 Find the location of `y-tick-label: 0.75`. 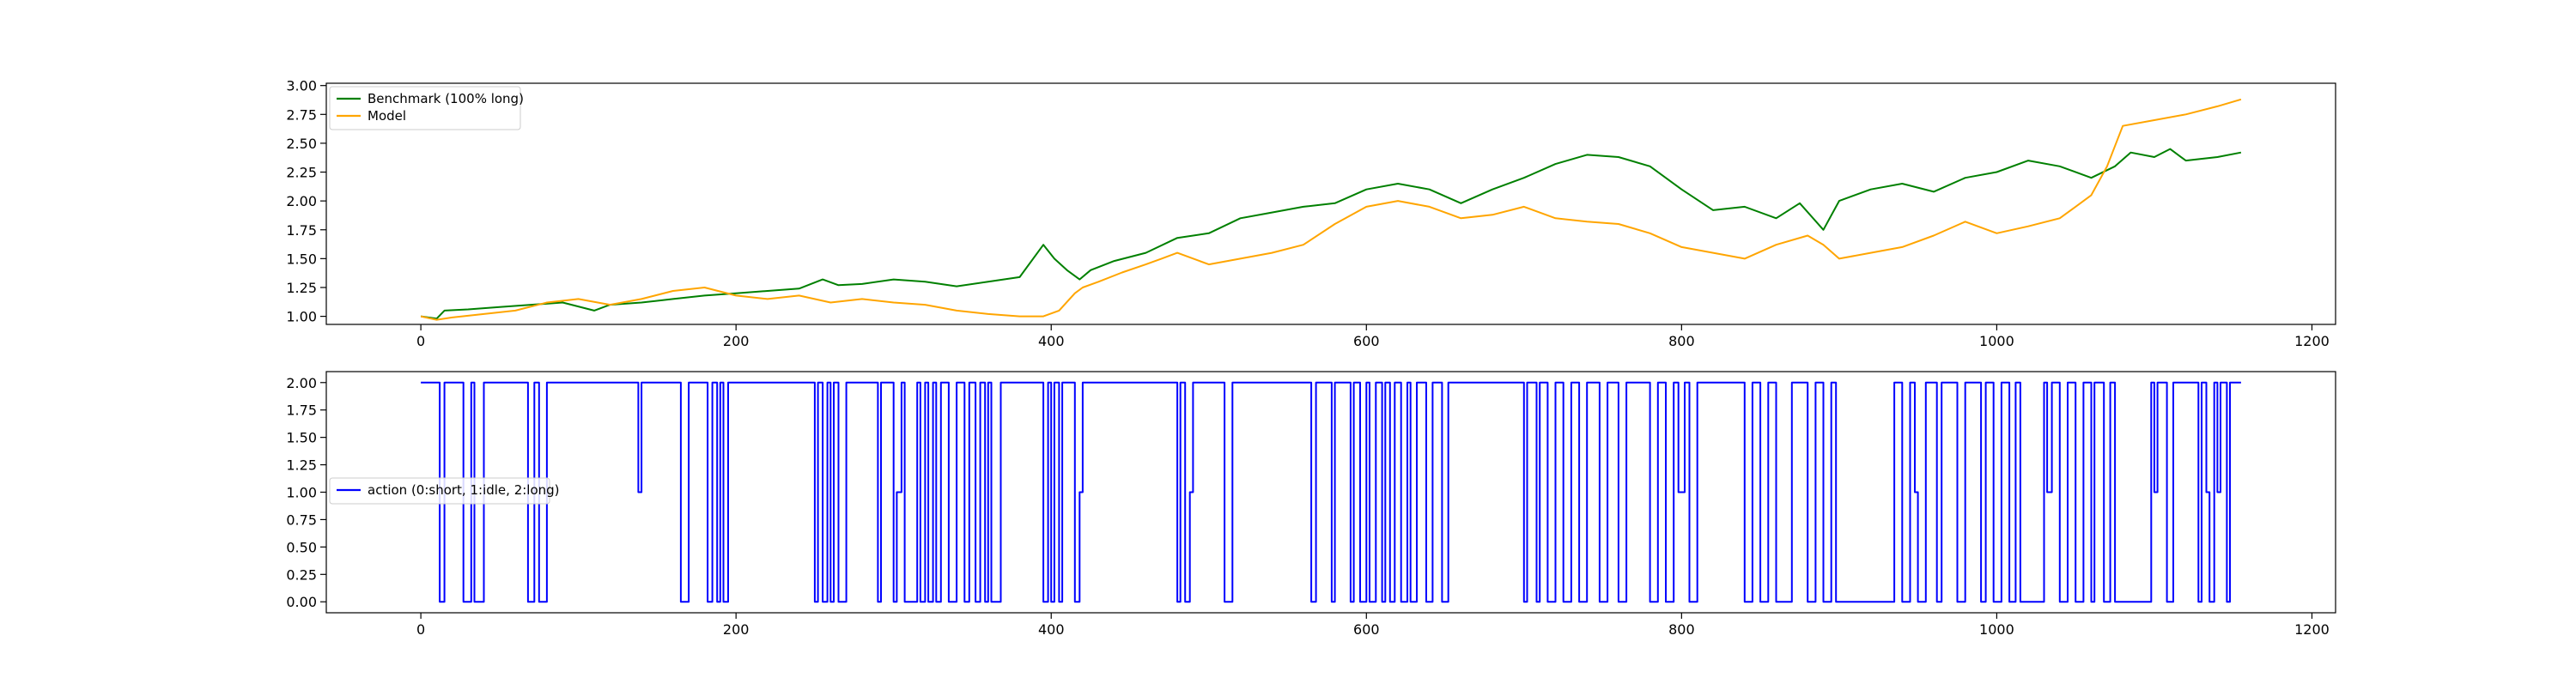

y-tick-label: 0.75 is located at coordinates (301, 519).